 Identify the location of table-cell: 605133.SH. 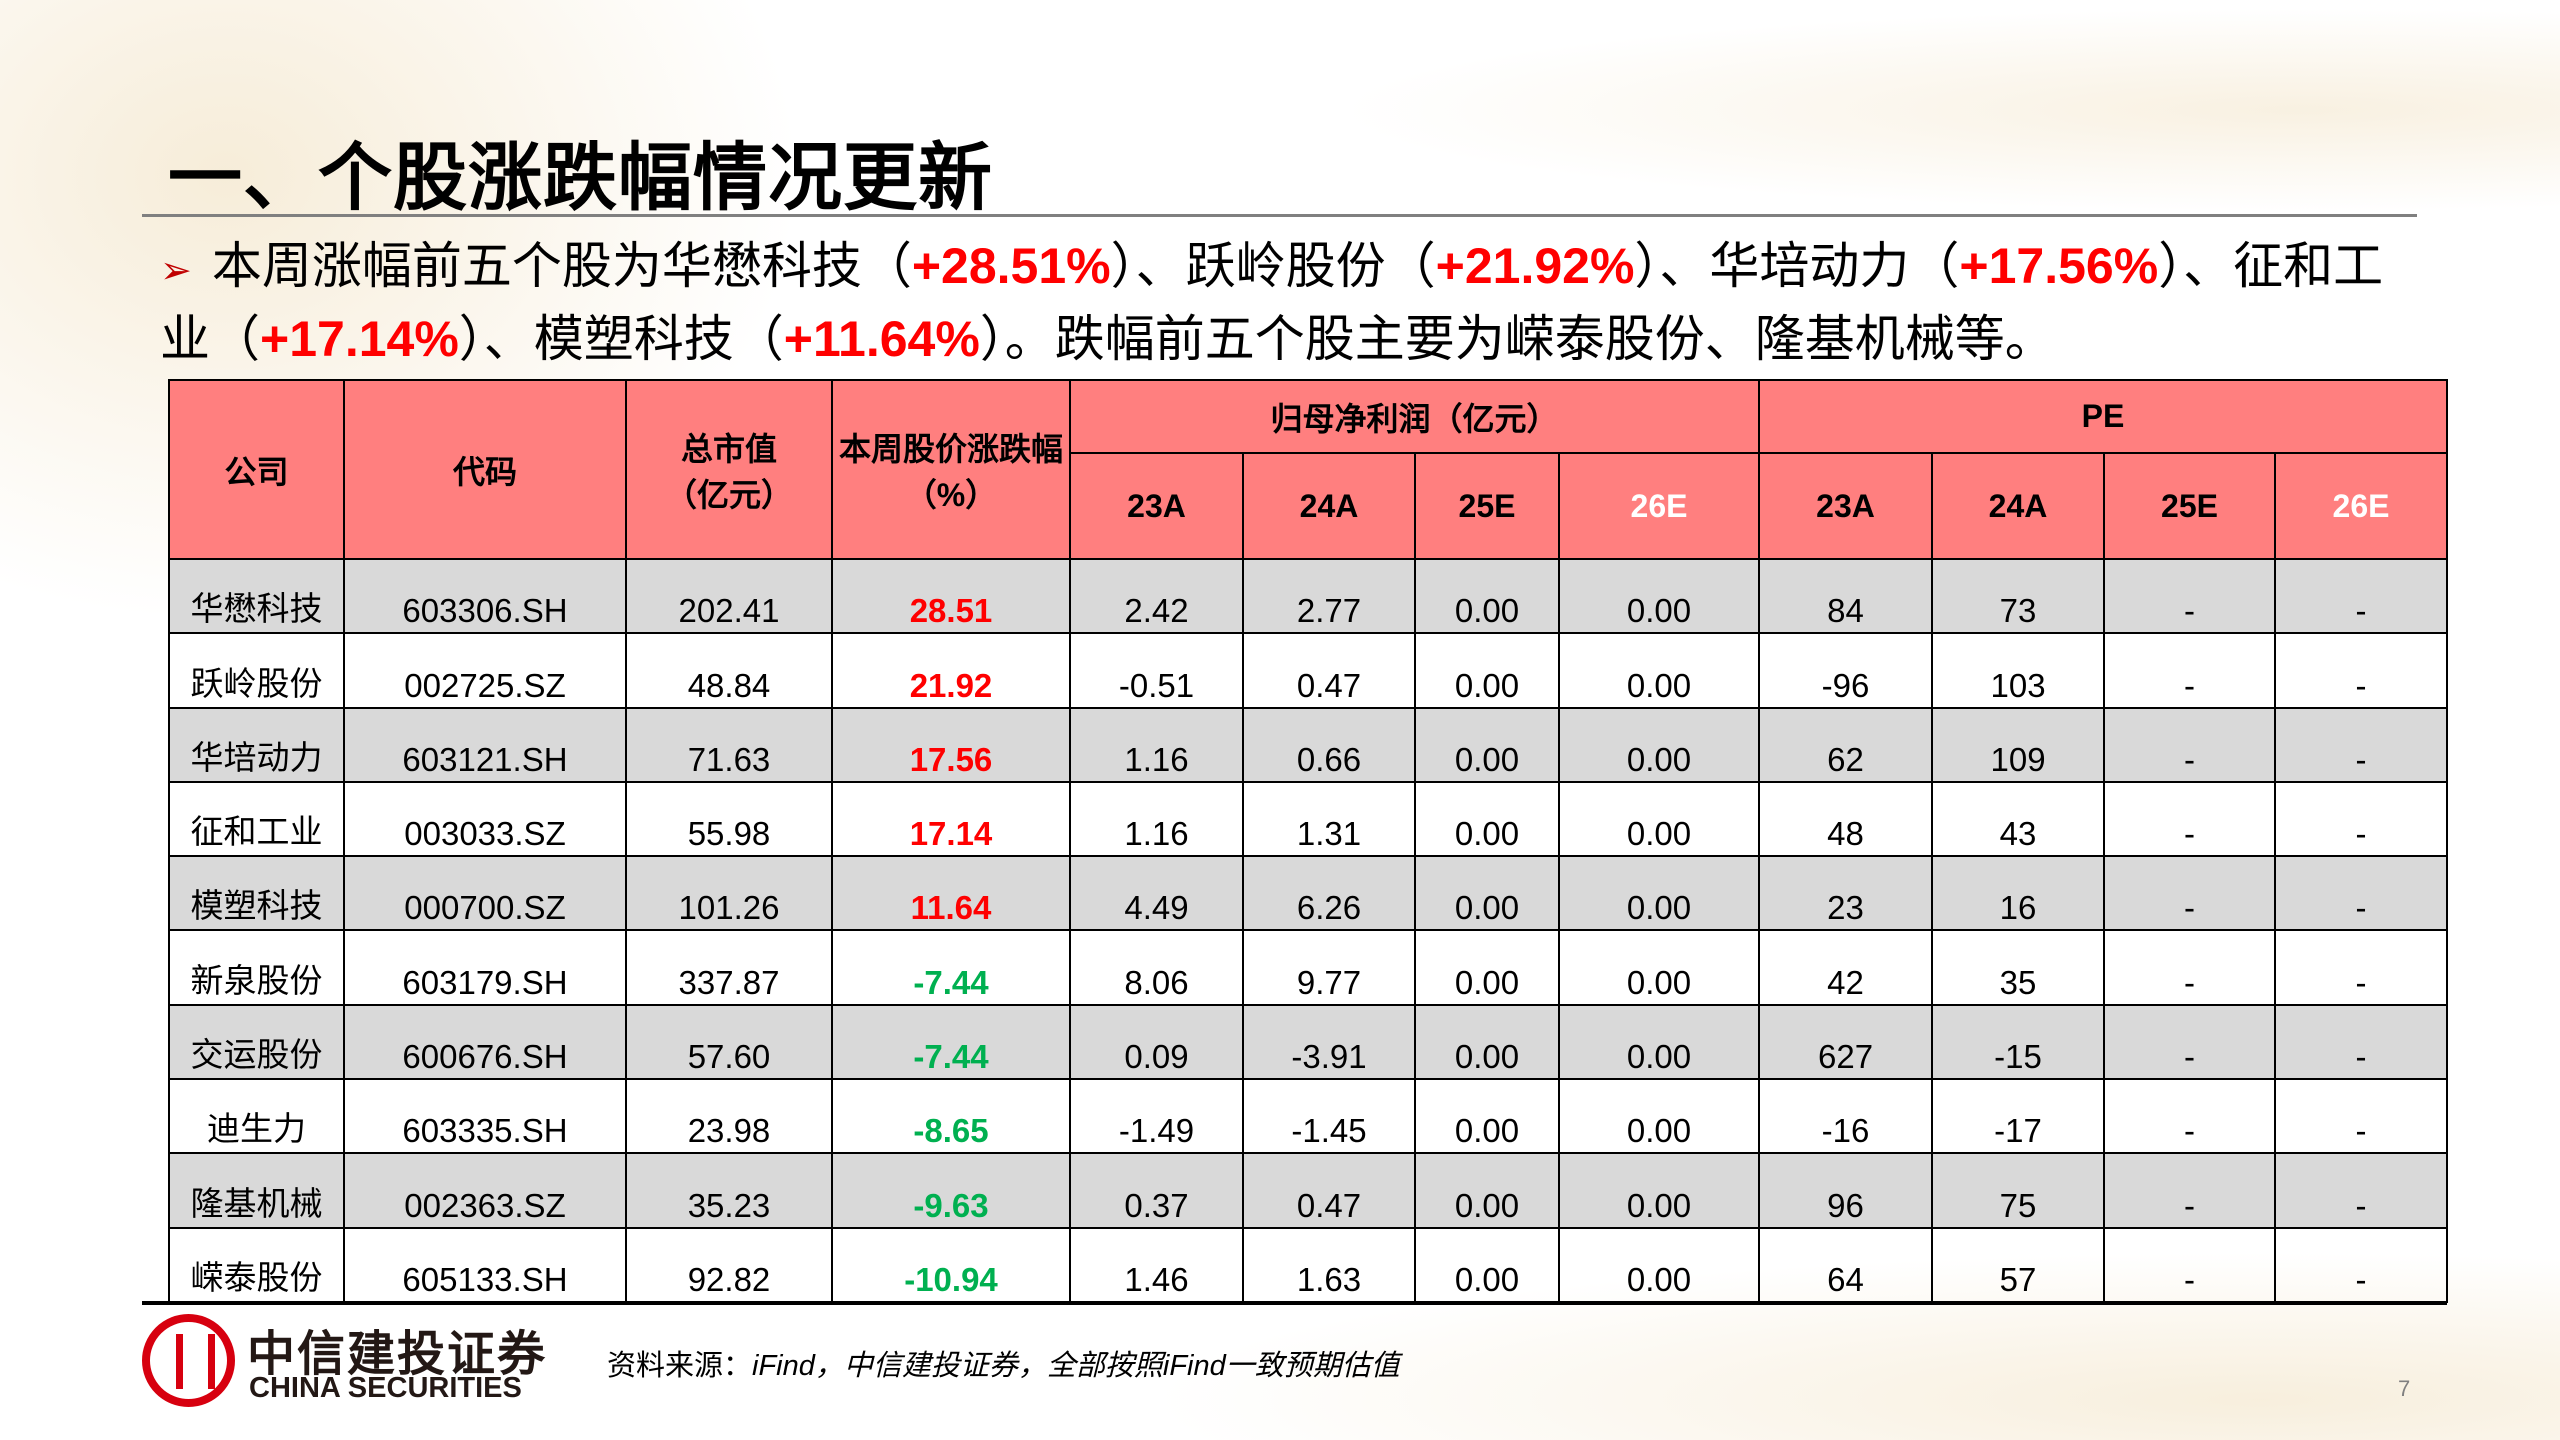
(485, 1264).